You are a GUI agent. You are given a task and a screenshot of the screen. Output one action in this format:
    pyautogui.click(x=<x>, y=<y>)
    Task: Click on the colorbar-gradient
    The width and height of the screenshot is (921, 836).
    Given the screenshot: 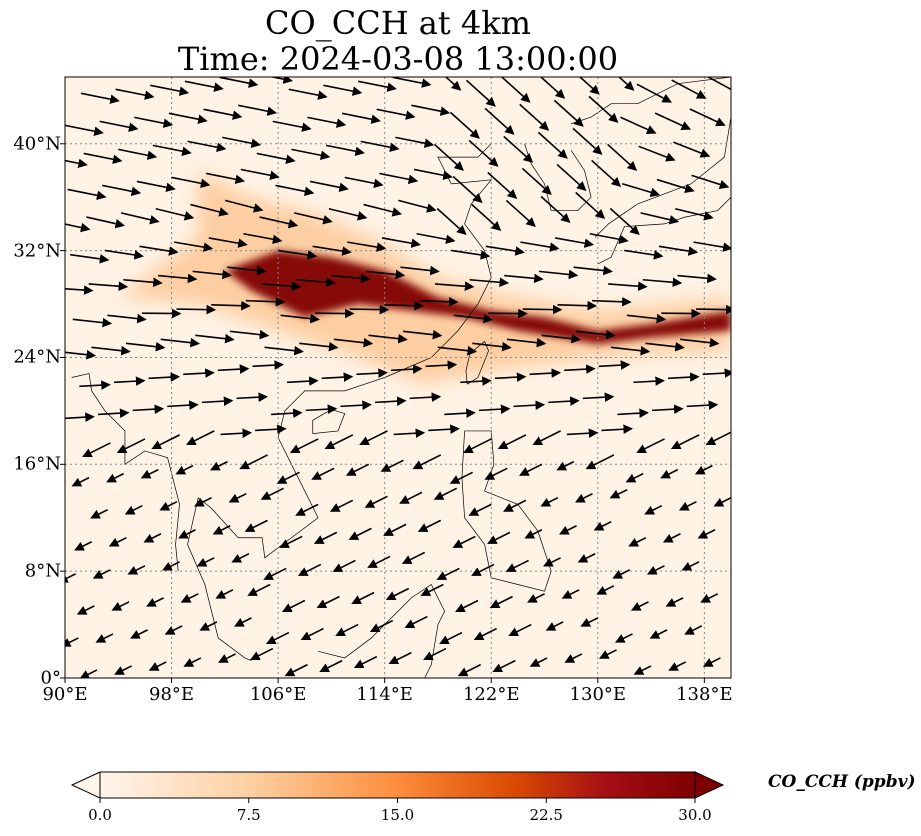 What is the action you would take?
    pyautogui.click(x=397, y=785)
    